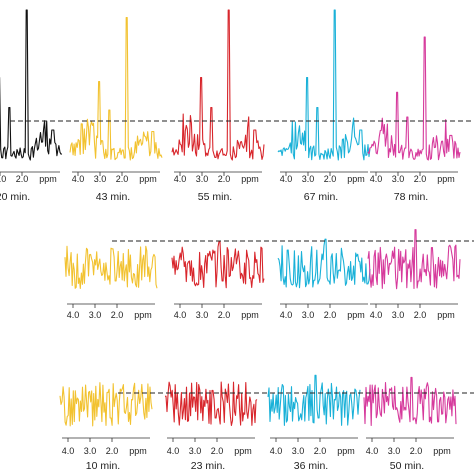 The image size is (474, 474). I want to click on panel-time-label: 78 min., so click(411, 197).